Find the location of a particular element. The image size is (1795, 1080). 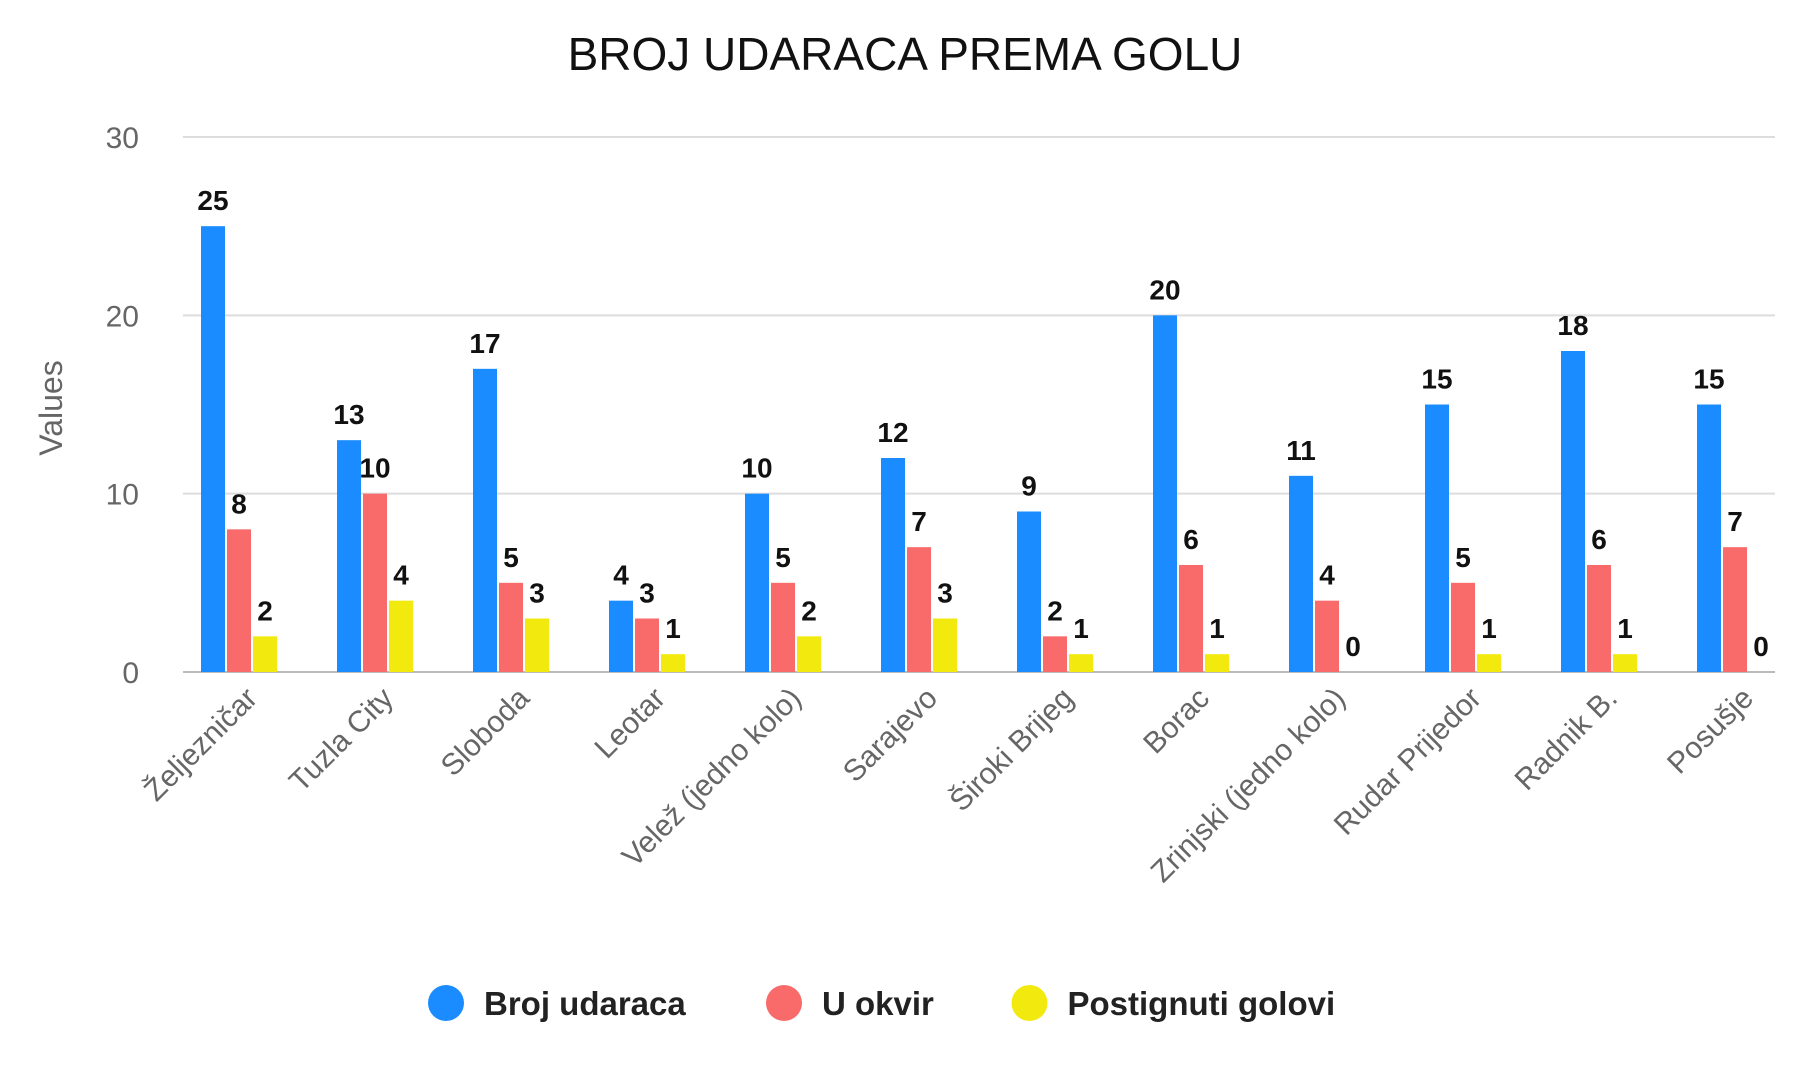

legend-item: Broj udaraca is located at coordinates (557, 1003).